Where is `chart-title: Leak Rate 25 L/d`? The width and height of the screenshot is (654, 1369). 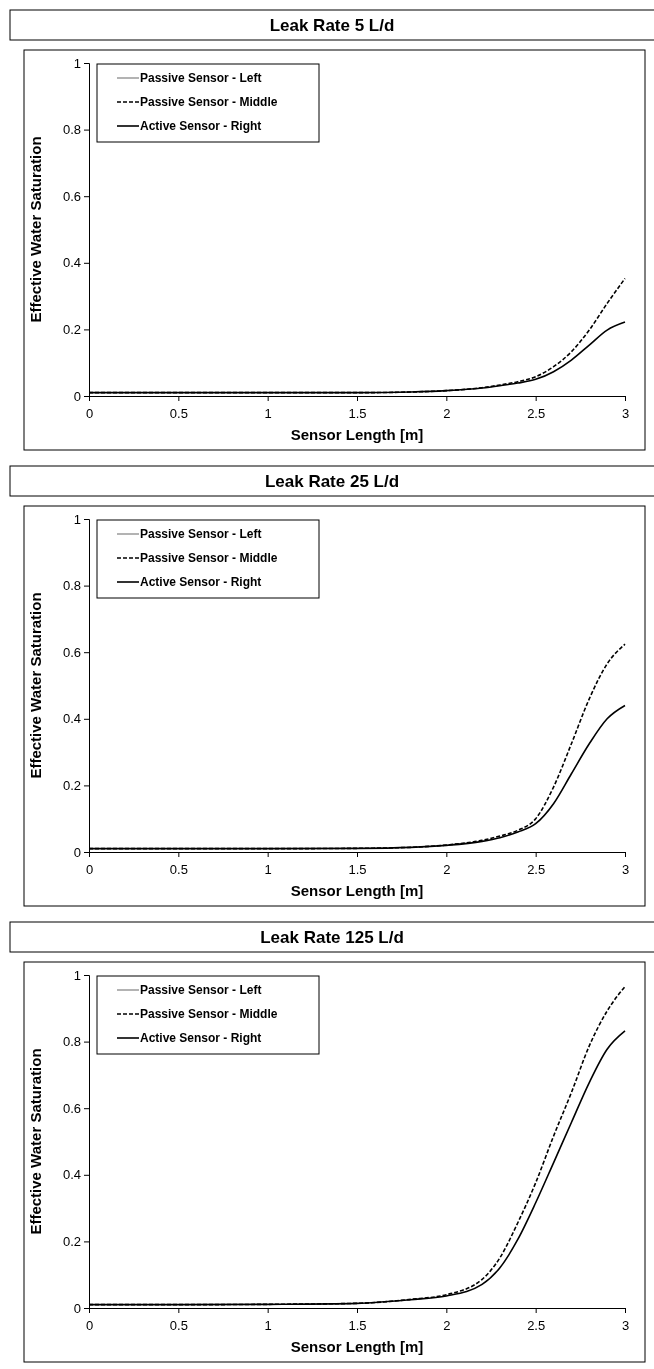 chart-title: Leak Rate 25 L/d is located at coordinates (332, 481).